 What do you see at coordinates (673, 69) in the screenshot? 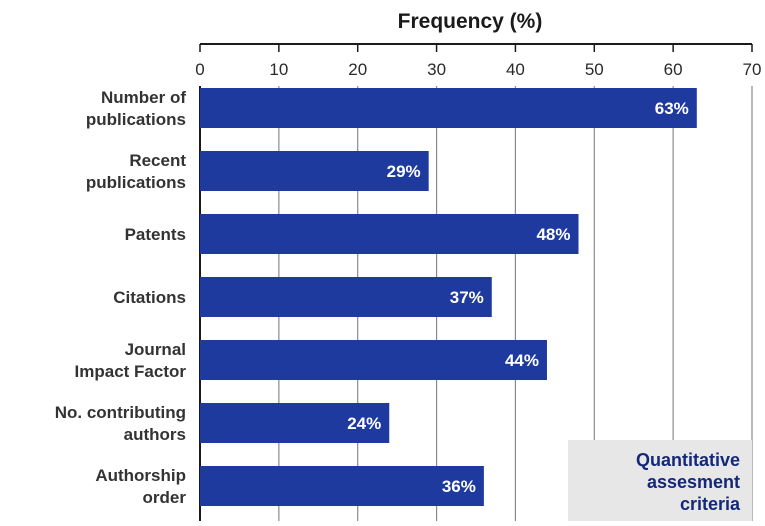
I see `x-tick-label: 60` at bounding box center [673, 69].